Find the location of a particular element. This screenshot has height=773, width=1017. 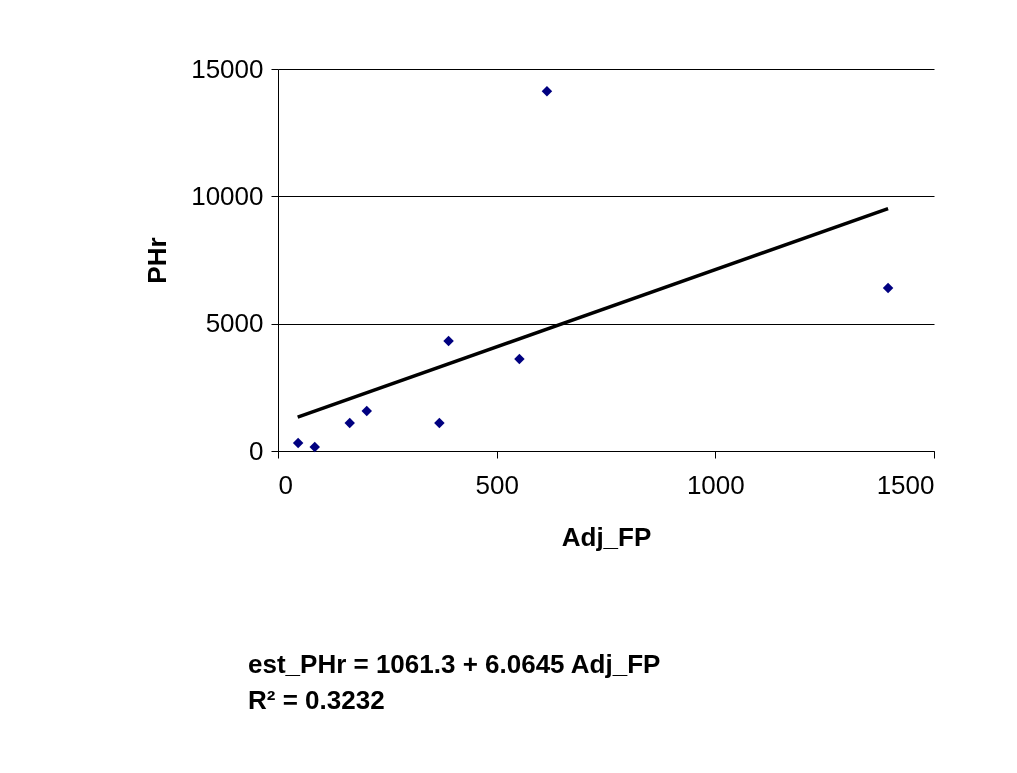

y-tick-label: 10000 is located at coordinates (227, 195).